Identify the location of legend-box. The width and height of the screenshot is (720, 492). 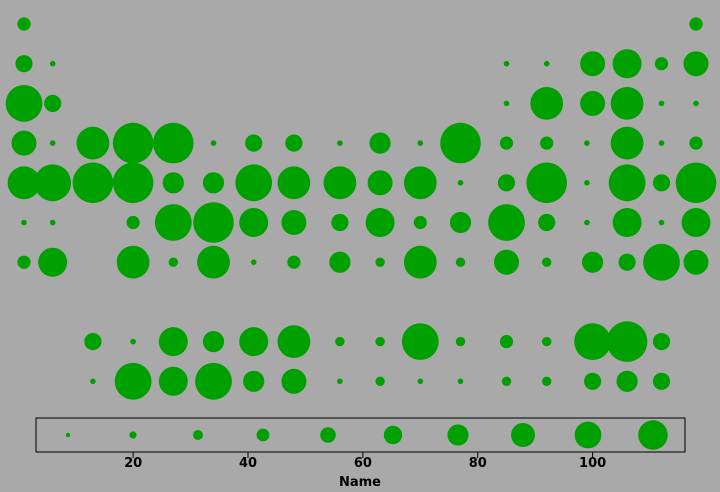
(360, 435).